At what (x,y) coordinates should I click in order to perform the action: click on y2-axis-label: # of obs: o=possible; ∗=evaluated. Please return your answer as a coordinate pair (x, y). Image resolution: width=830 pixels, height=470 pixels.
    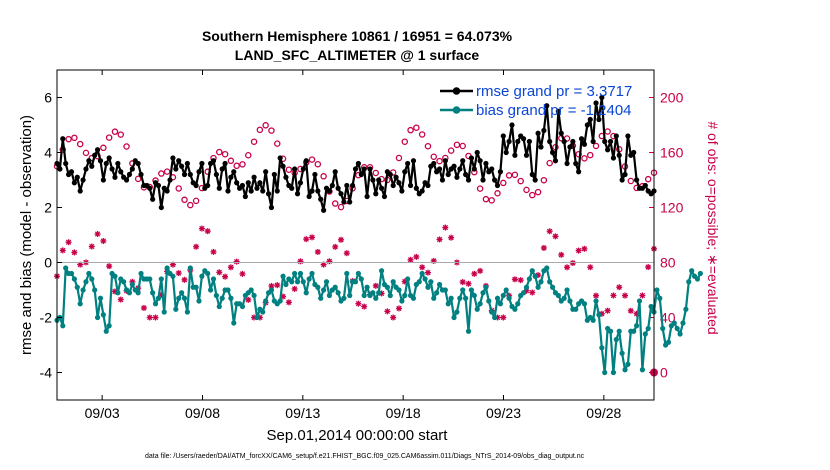
    Looking at the image, I should click on (713, 227).